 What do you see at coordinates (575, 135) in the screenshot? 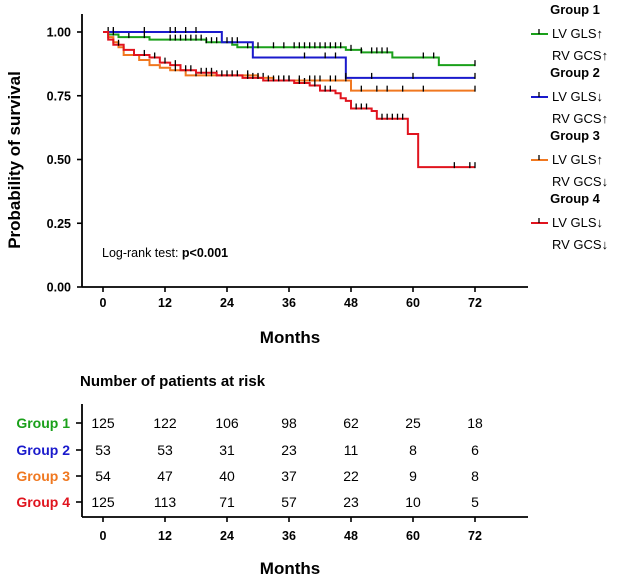
I see `legend-group-title: Group 3` at bounding box center [575, 135].